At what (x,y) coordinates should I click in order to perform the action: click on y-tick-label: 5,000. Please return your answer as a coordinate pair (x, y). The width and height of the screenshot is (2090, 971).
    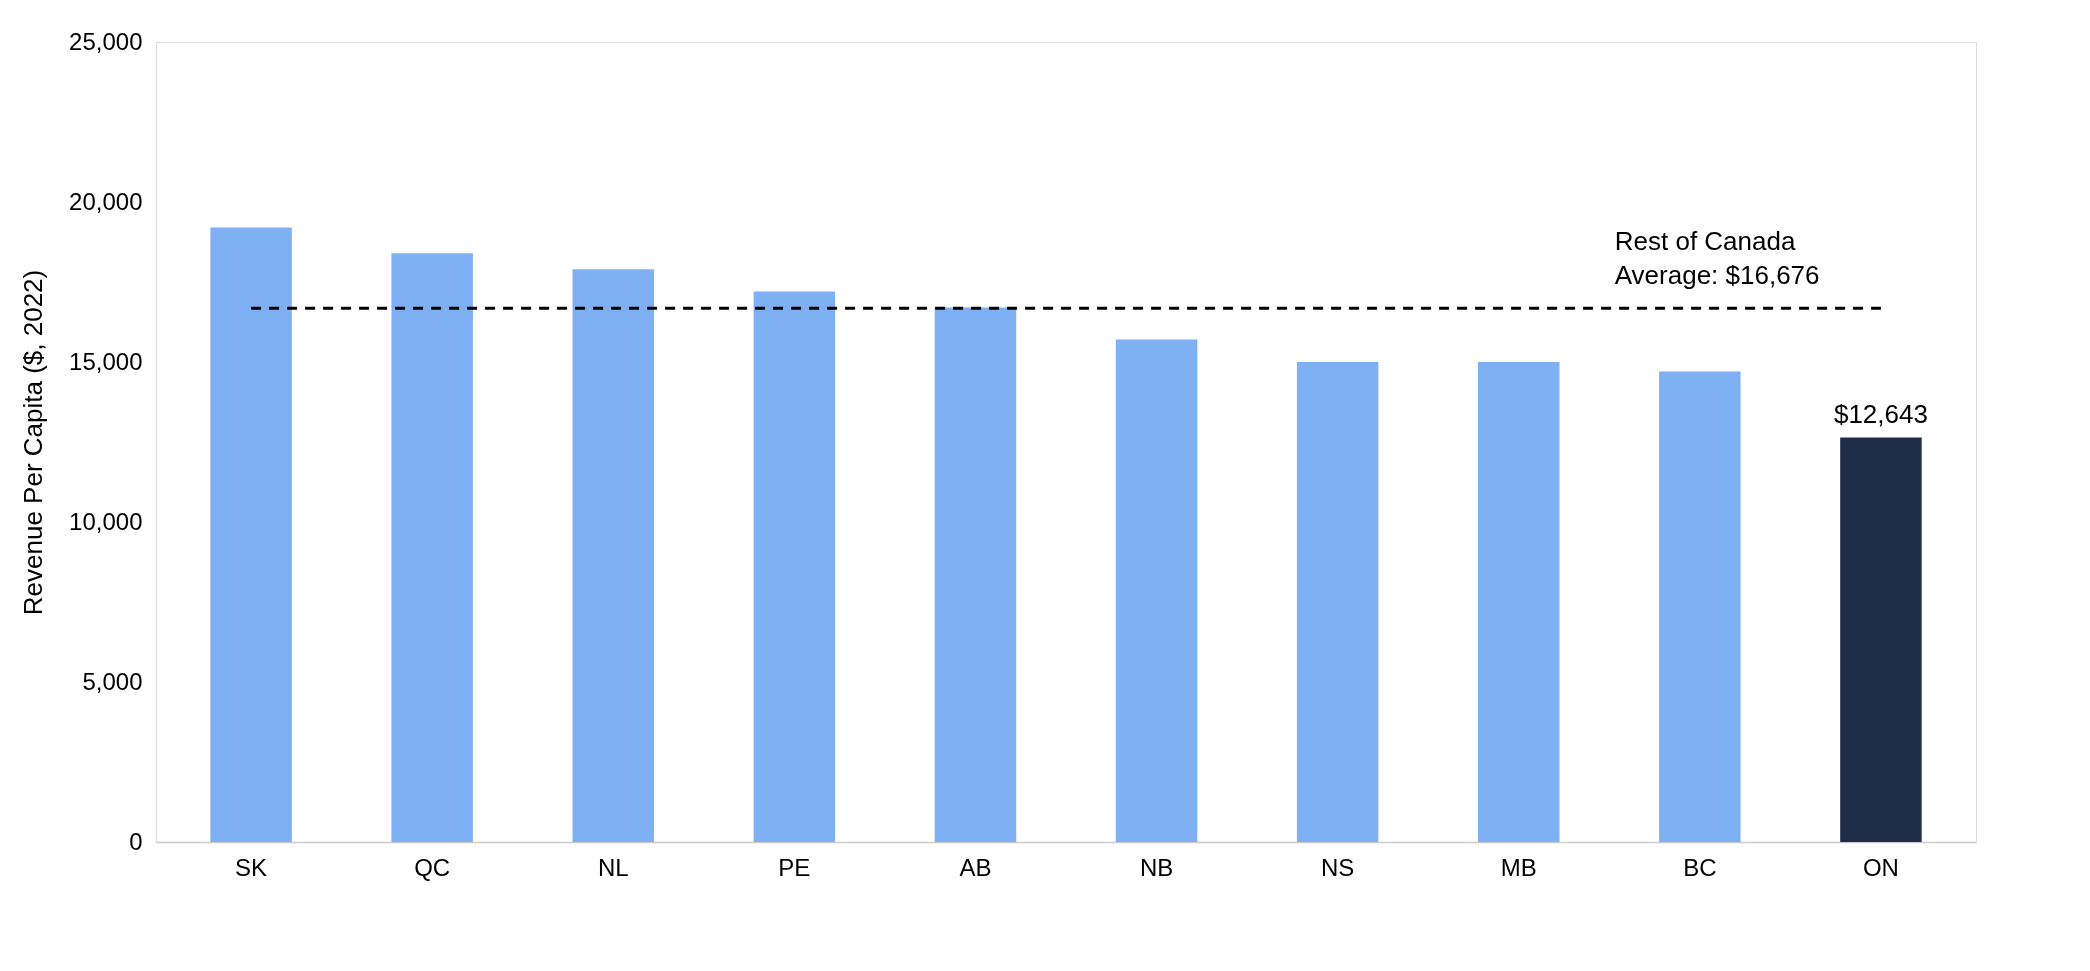
    Looking at the image, I should click on (112, 681).